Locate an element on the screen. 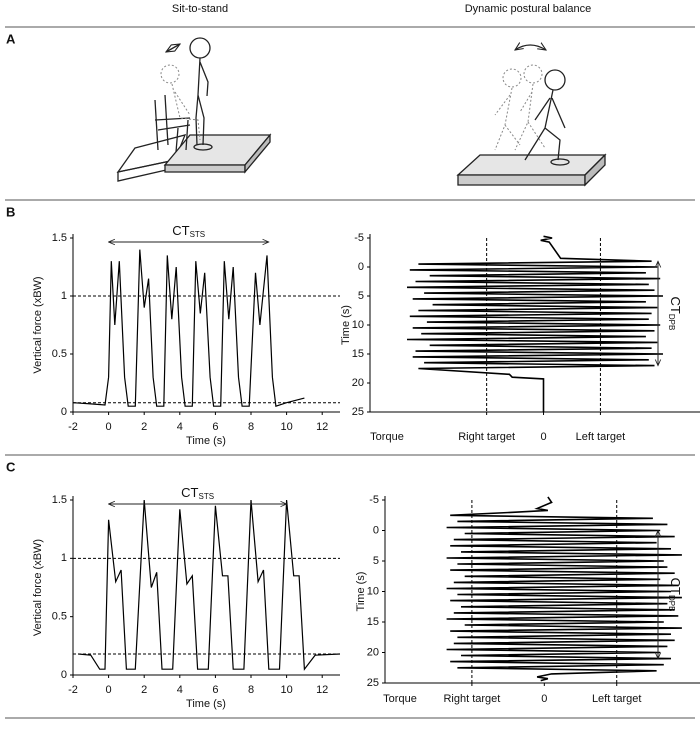  panel-label: B is located at coordinates (10, 211).